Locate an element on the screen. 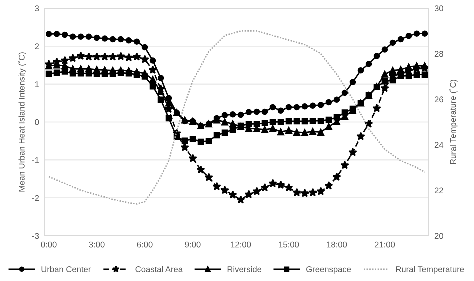  y-tick-label: -2 is located at coordinates (36, 198).